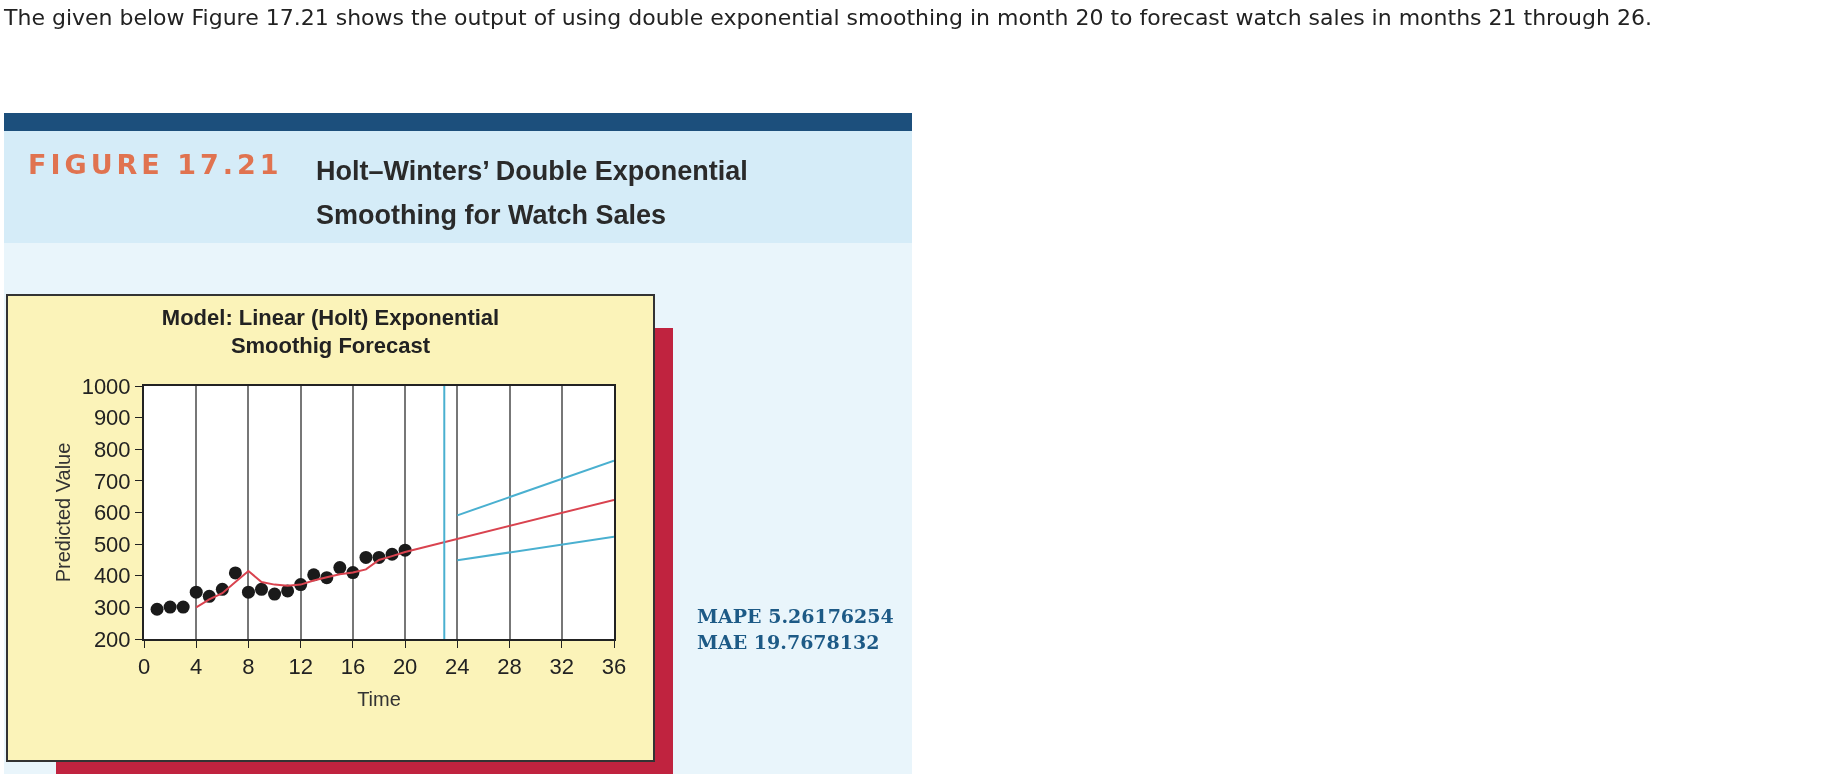 The image size is (1830, 774). I want to click on chart-subtitle: Model: Linear (Holt) Exponential Smoothig Forecast, so click(330, 332).